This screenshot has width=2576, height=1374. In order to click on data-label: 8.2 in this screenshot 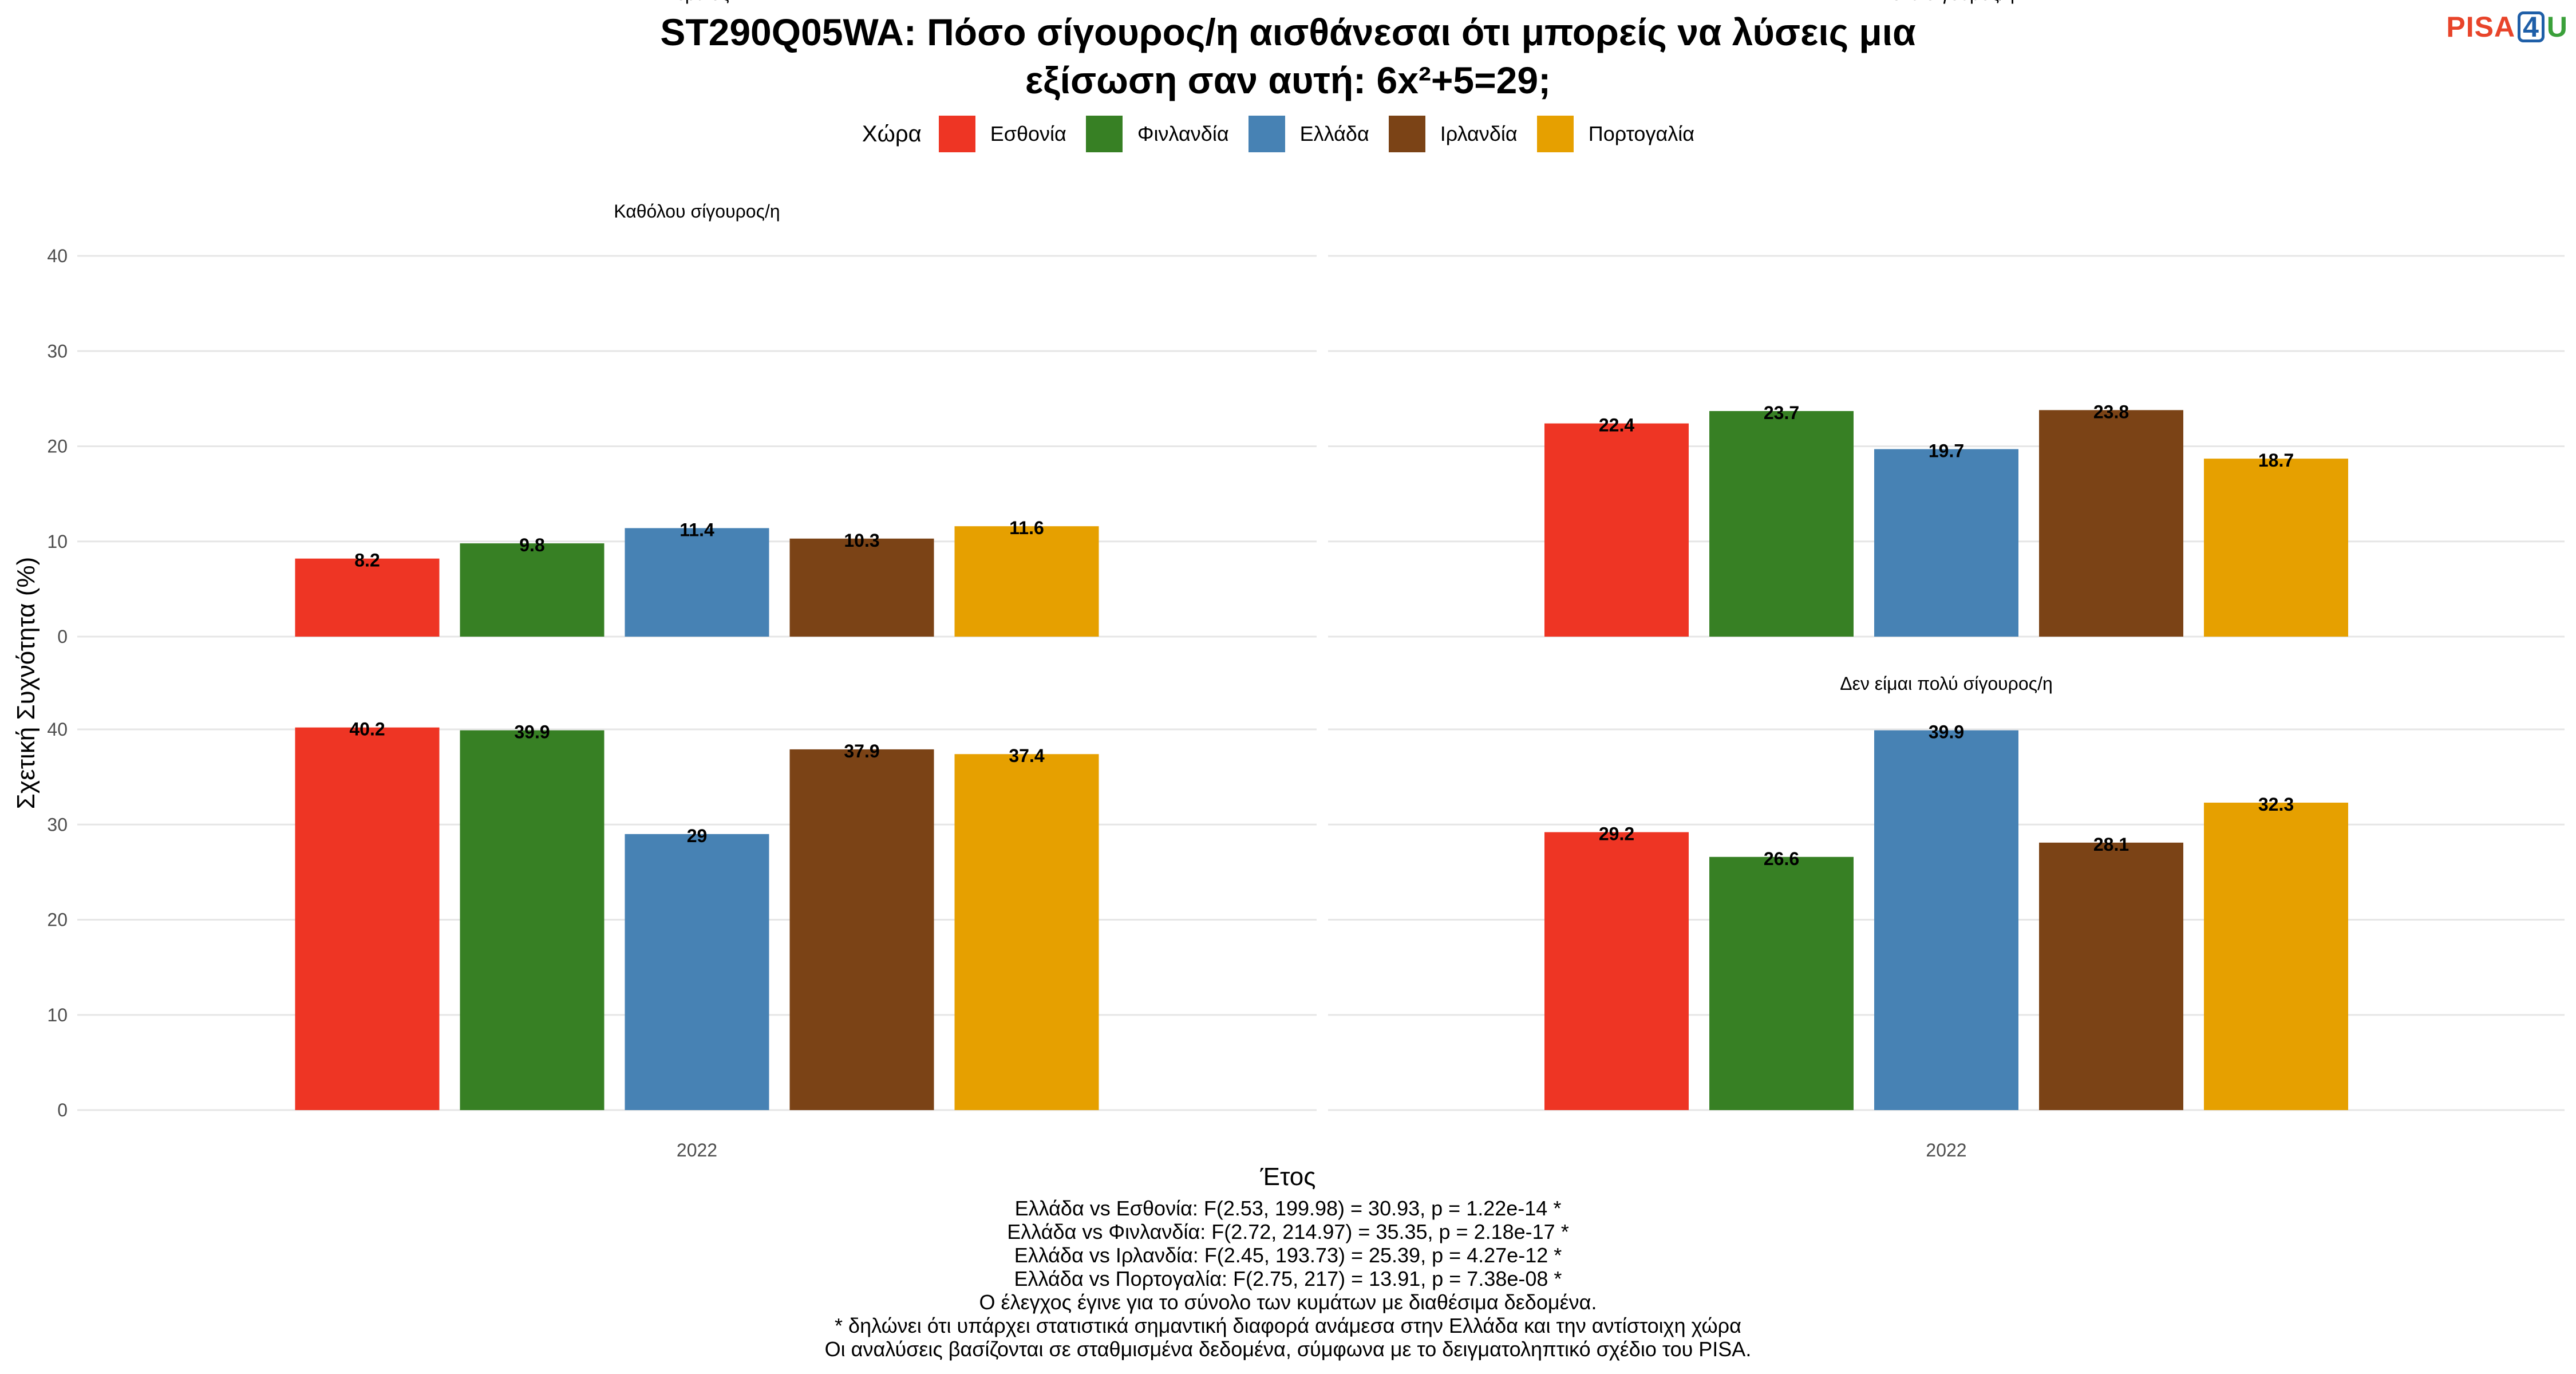, I will do `click(367, 560)`.